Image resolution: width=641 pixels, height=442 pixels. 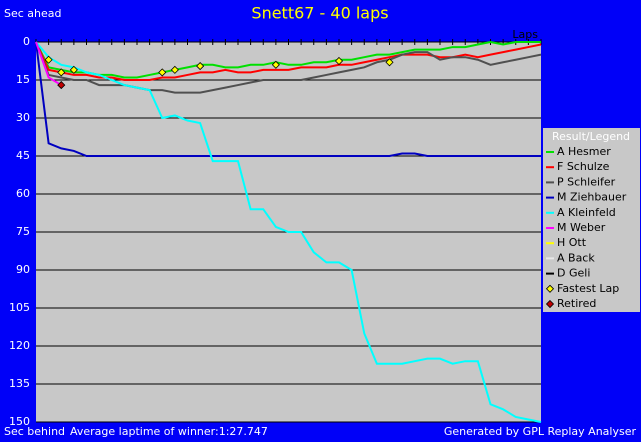 What do you see at coordinates (591, 220) in the screenshot?
I see `legend-box` at bounding box center [591, 220].